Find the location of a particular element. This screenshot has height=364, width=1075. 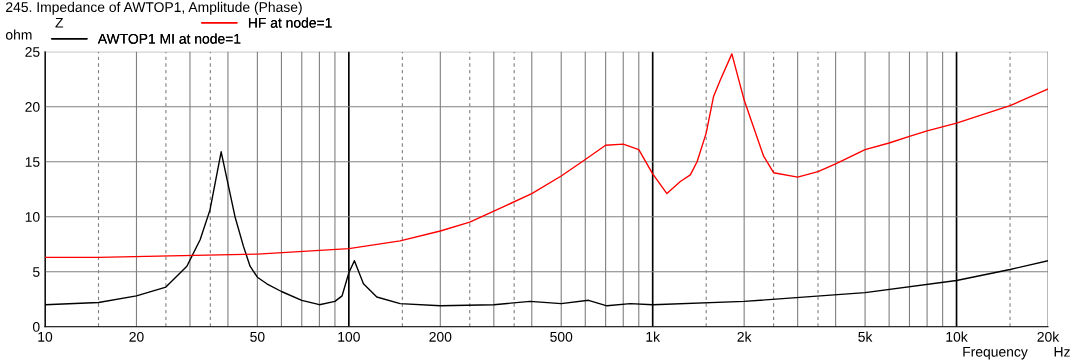

x-tick-label: 10k is located at coordinates (957, 336).